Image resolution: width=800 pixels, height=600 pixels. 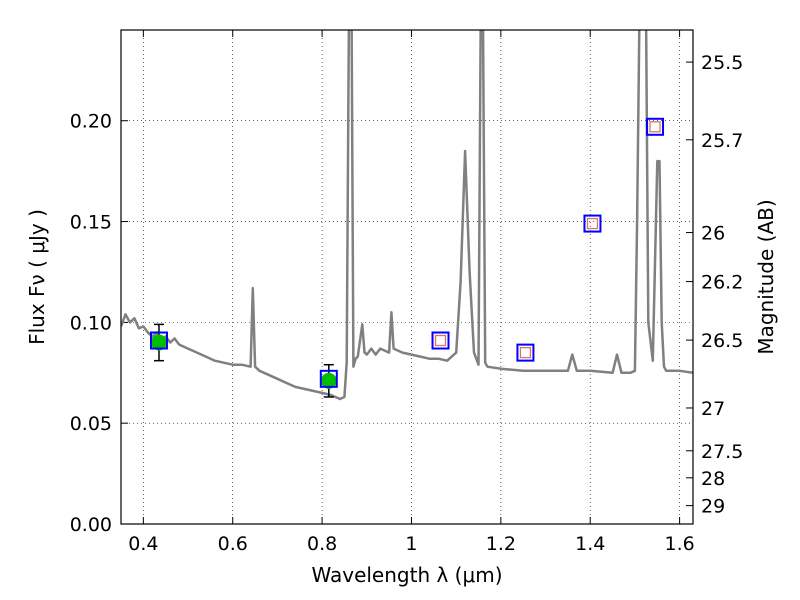 What do you see at coordinates (233, 544) in the screenshot?
I see `x-tick-label: 0.6` at bounding box center [233, 544].